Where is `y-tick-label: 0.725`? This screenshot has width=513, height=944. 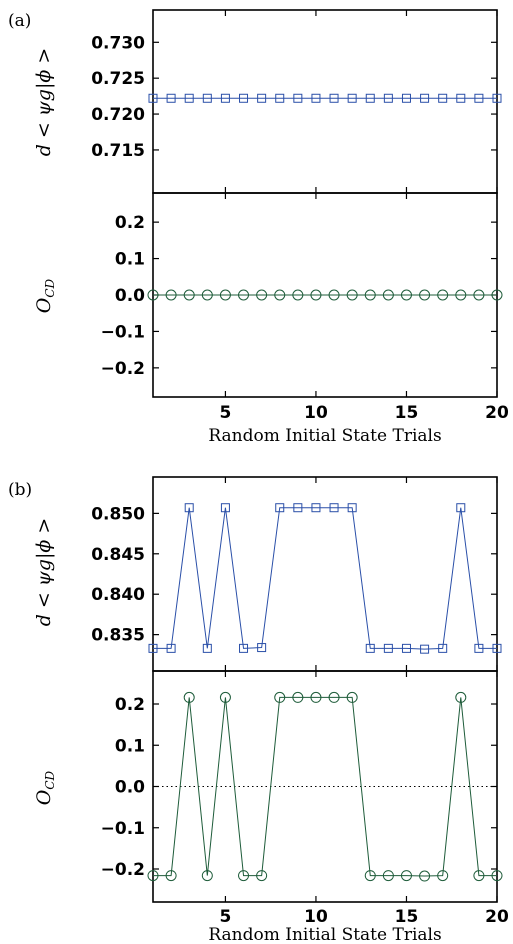
y-tick-label: 0.725 is located at coordinates (118, 79).